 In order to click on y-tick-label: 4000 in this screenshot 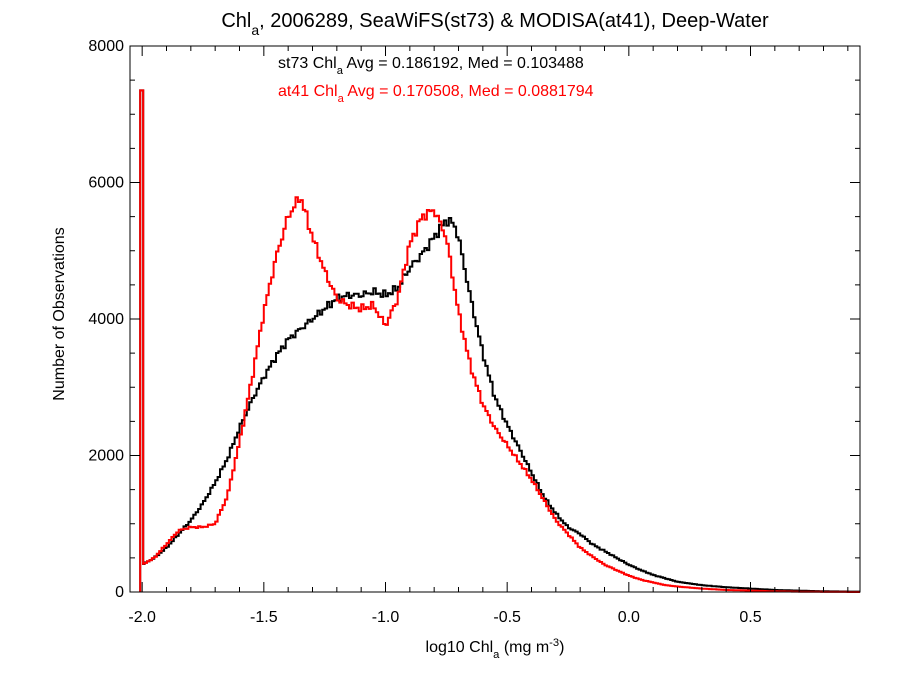, I will do `click(106, 319)`.